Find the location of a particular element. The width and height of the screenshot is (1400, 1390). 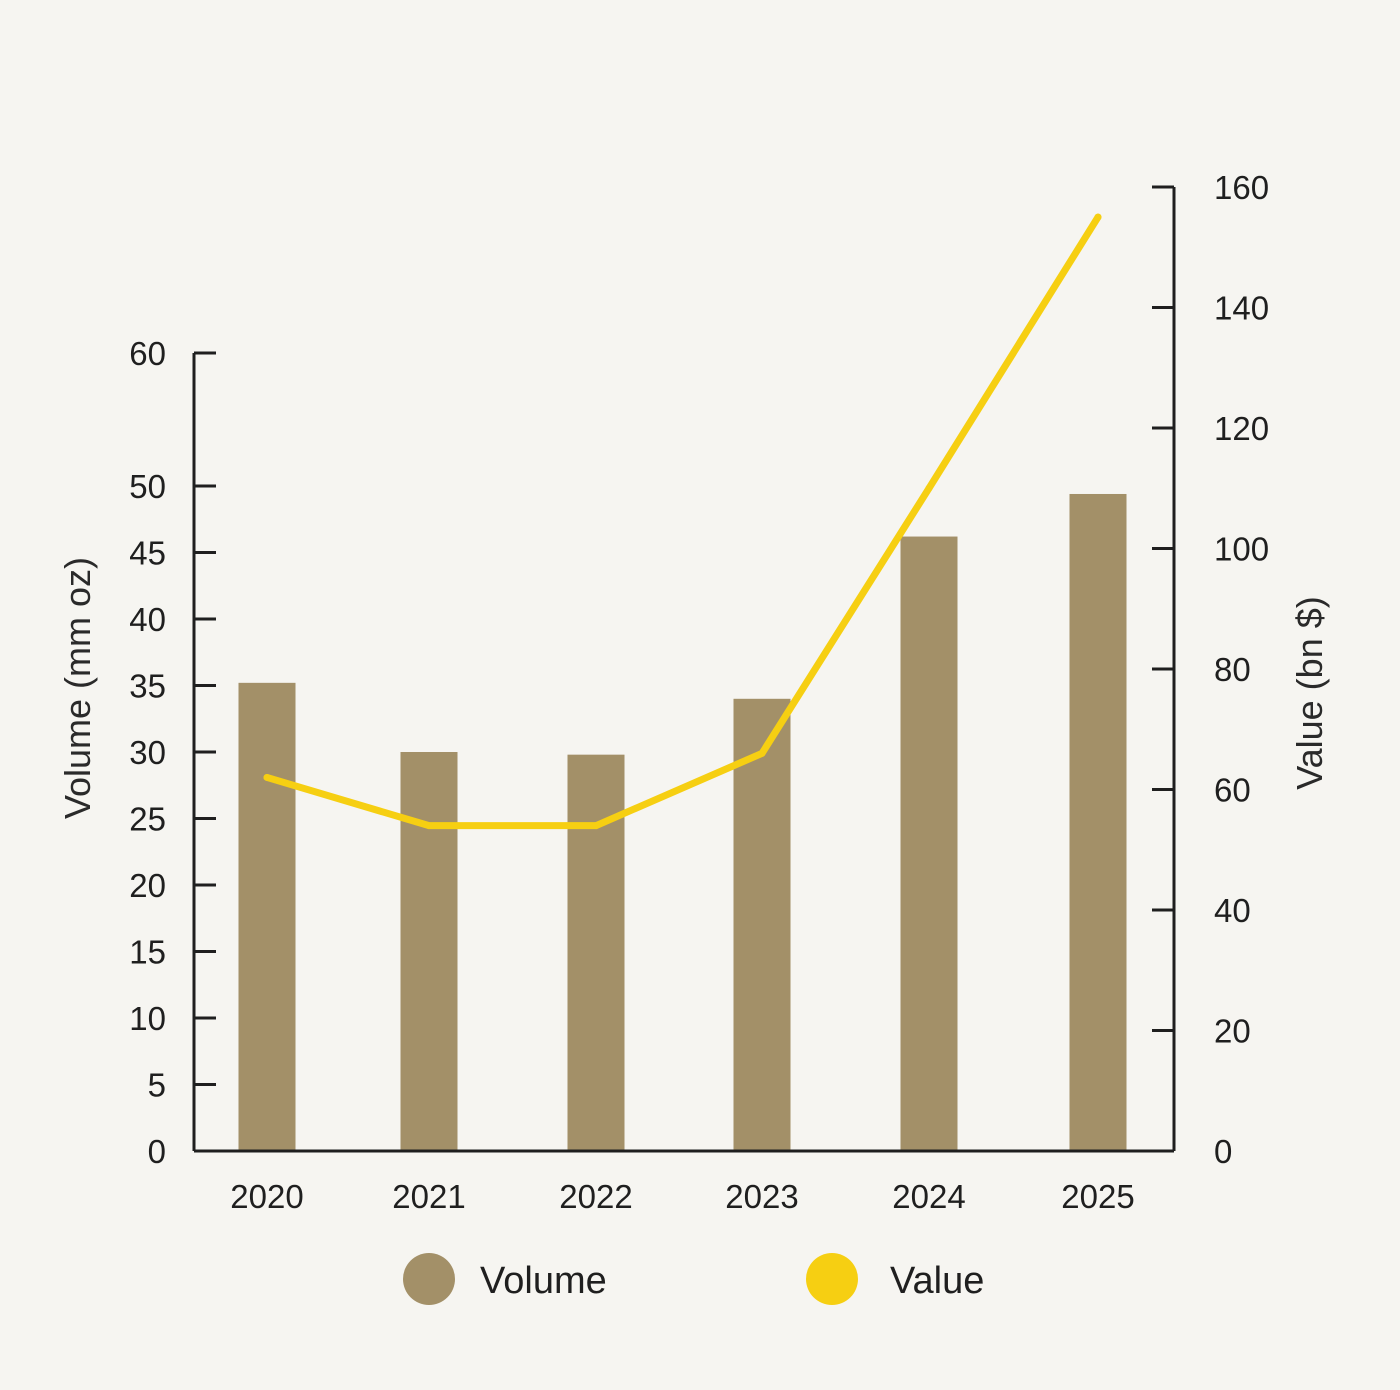

x-tick-label: 2020 is located at coordinates (266, 1196).